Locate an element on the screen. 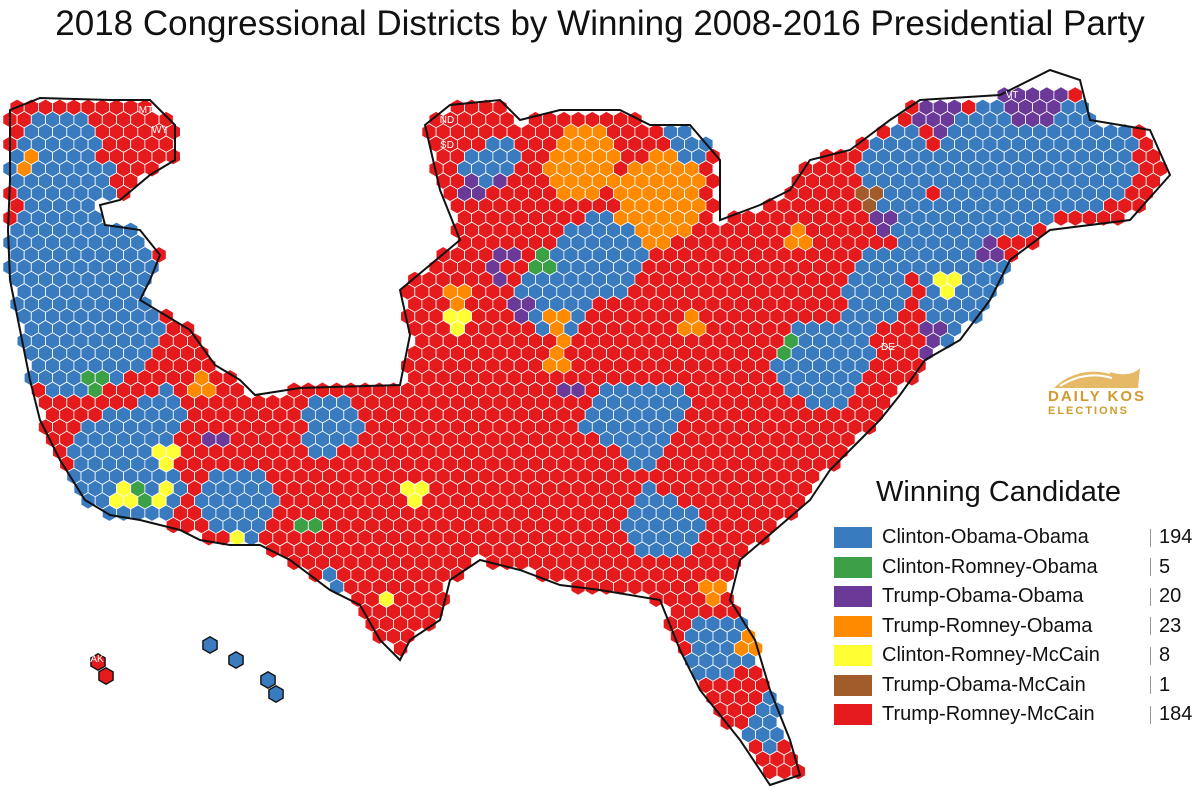 The height and width of the screenshot is (796, 1200). legend-row: Trump-Romney-McCain 184 is located at coordinates (1014, 715).